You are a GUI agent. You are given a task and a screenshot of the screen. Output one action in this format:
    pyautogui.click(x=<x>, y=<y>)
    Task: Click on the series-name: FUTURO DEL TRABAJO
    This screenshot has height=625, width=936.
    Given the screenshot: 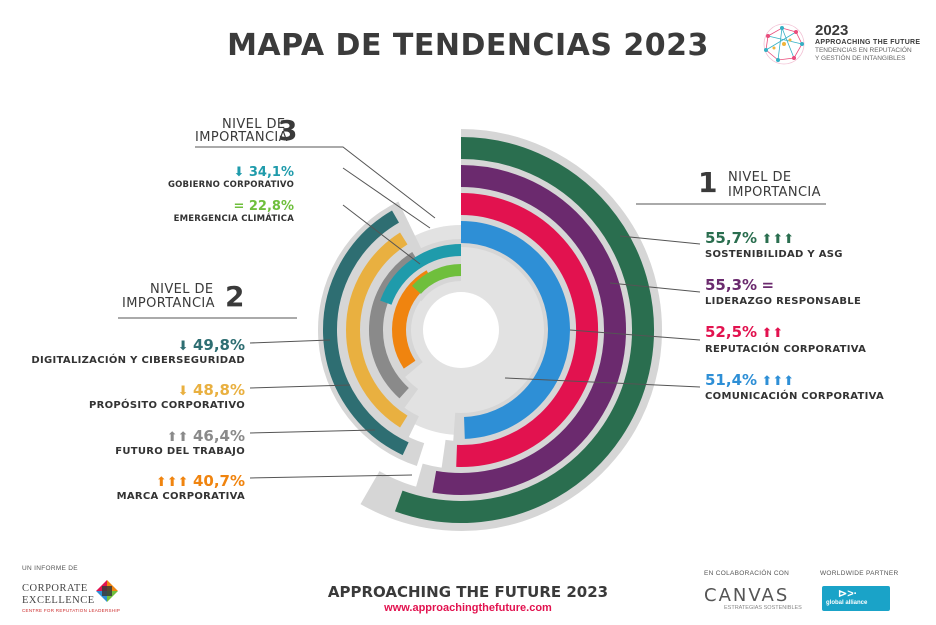 What is the action you would take?
    pyautogui.click(x=180, y=451)
    